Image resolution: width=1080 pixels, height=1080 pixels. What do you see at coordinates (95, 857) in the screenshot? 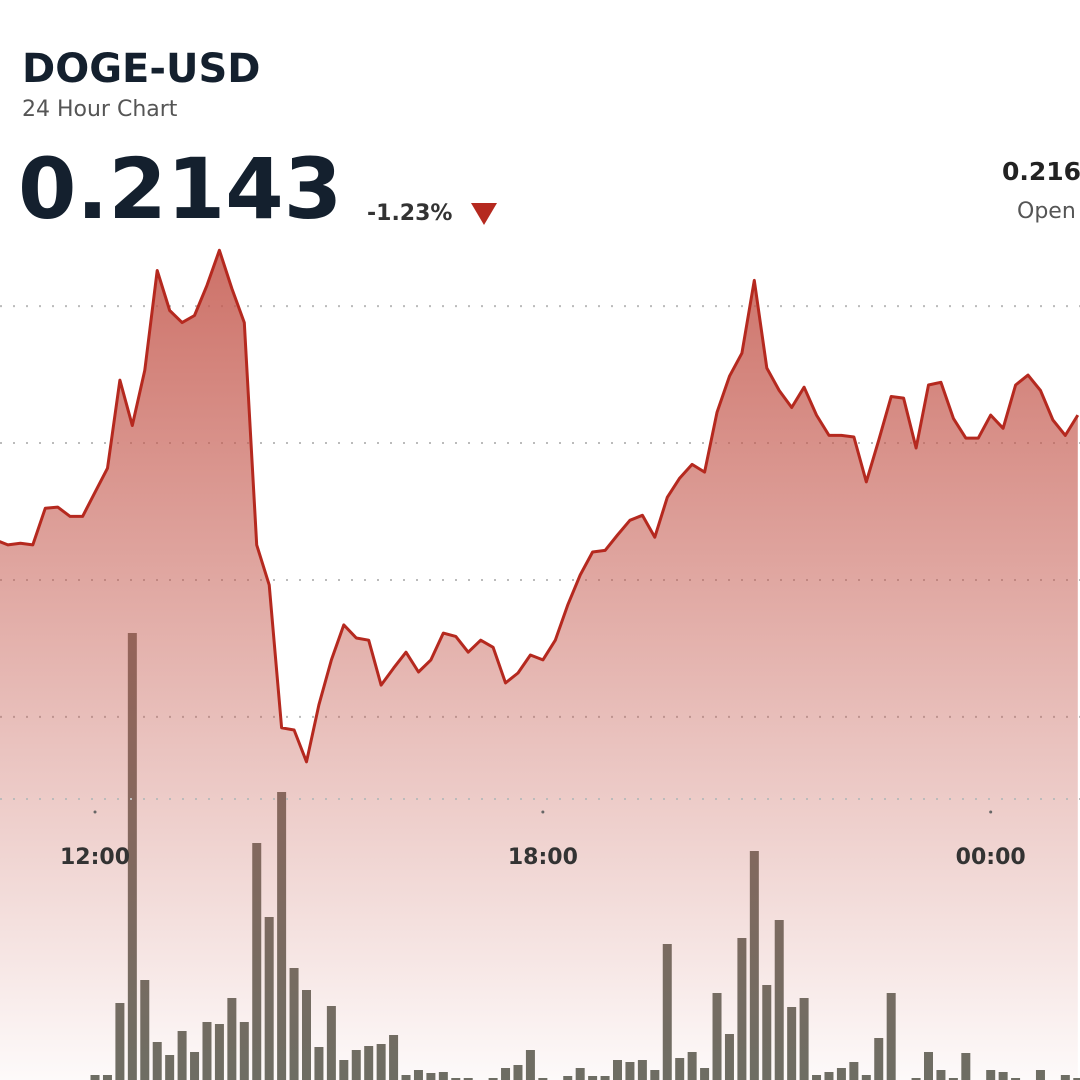
I see `x-tick-label: 12:00` at bounding box center [95, 857].